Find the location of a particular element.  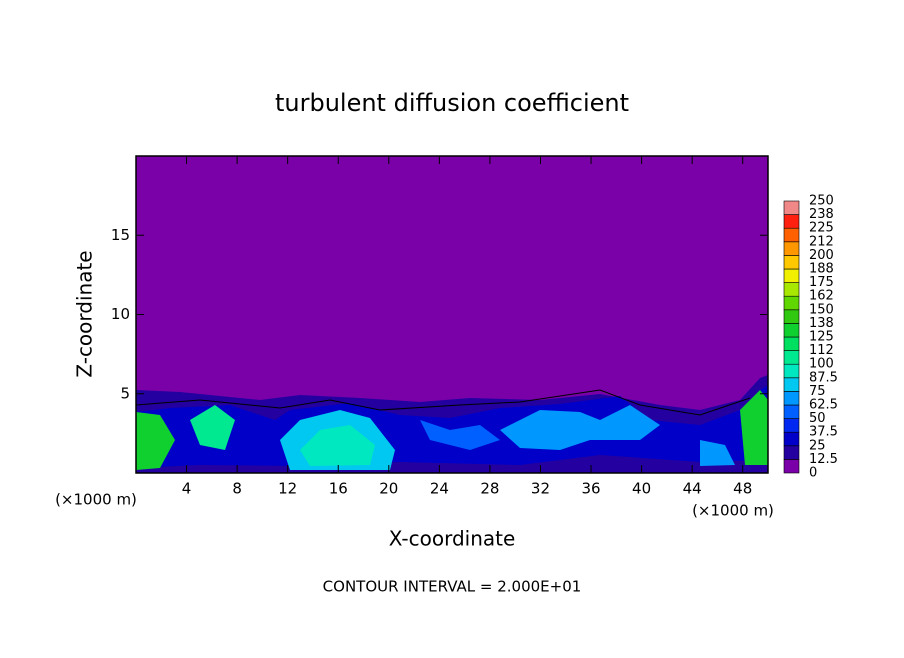

colorbar-label: 150 is located at coordinates (821, 309).